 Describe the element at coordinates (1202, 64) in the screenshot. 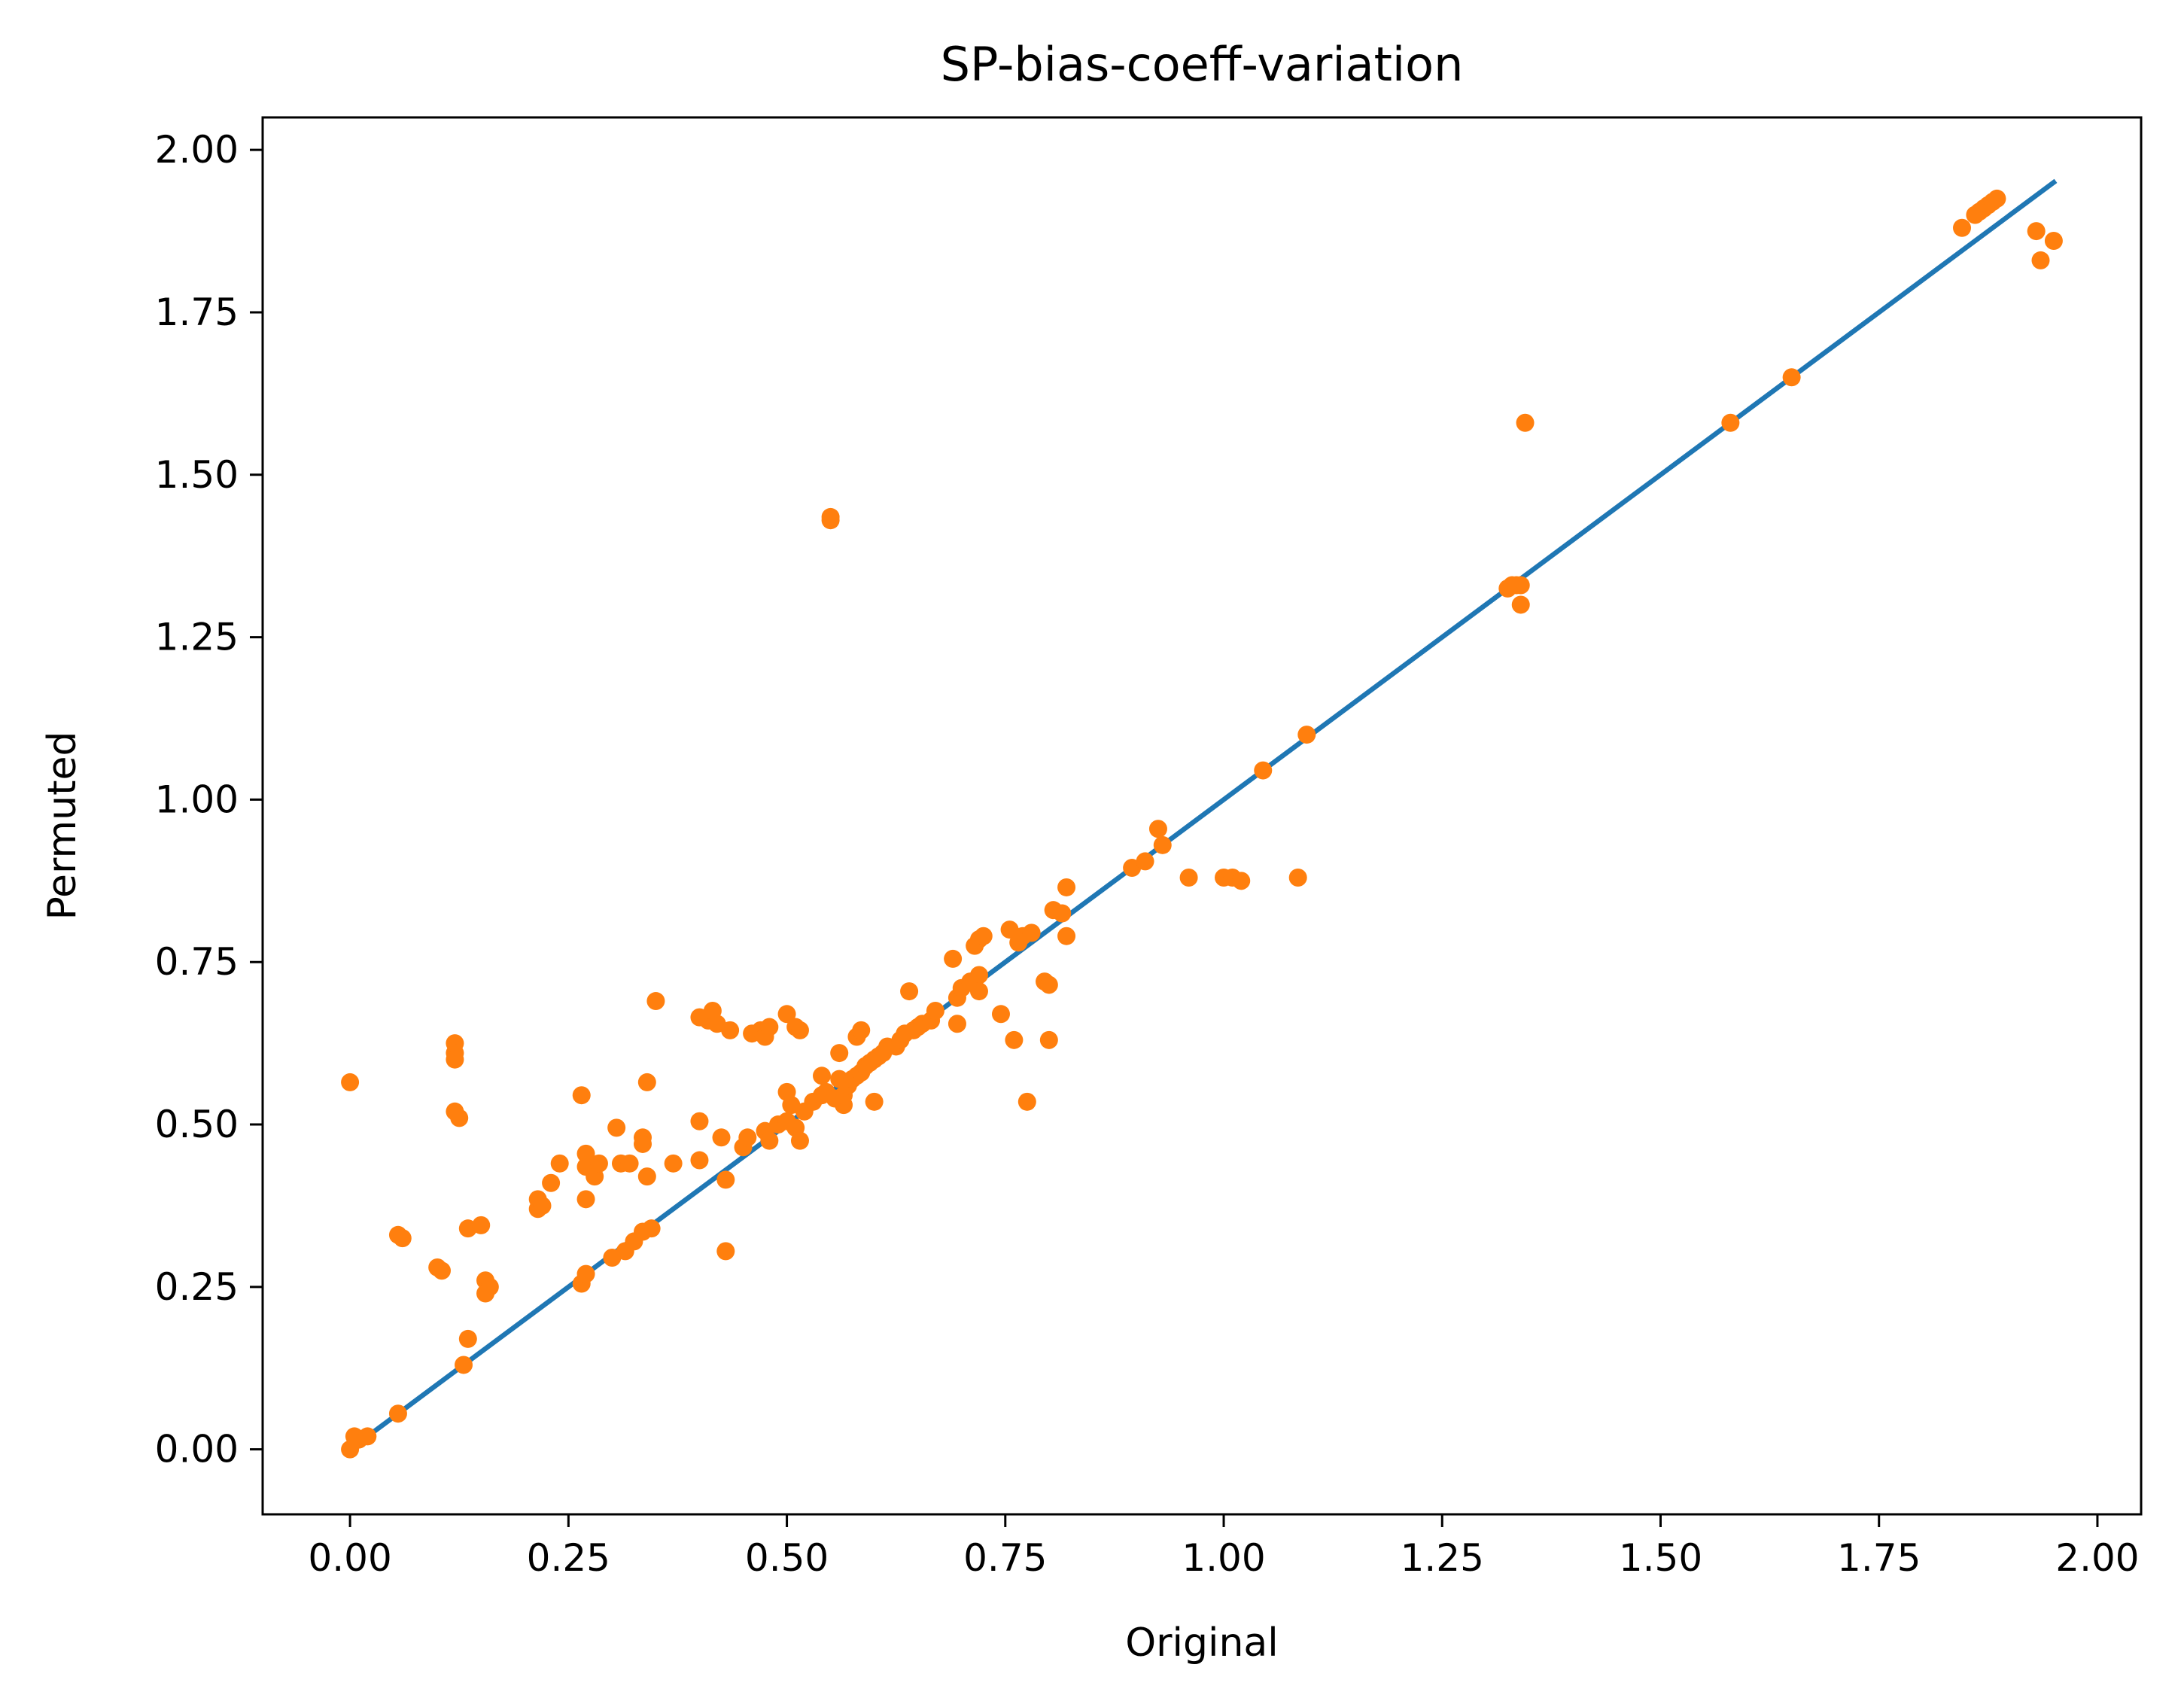

I see `chart-title: SP-bias-coeff-variation` at that location.